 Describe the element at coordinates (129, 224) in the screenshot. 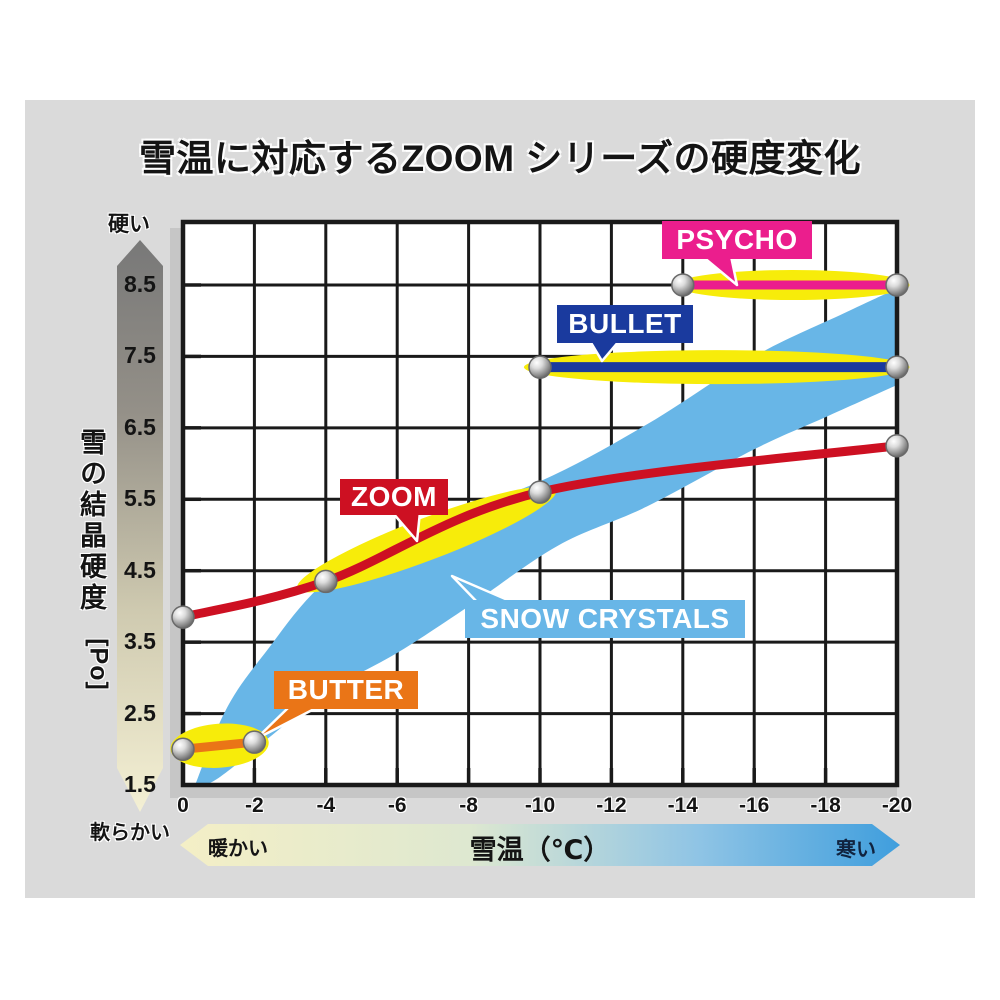

I see `y-axis-top-label: 硬い` at that location.